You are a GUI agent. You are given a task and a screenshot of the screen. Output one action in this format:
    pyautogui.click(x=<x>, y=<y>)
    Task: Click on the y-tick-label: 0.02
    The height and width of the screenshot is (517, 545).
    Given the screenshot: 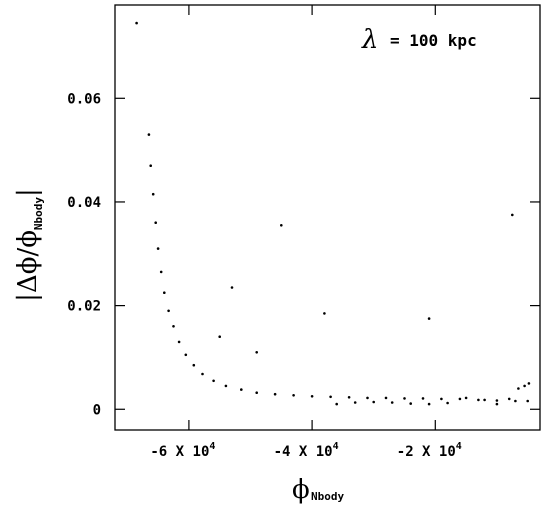 What is the action you would take?
    pyautogui.click(x=84, y=307)
    